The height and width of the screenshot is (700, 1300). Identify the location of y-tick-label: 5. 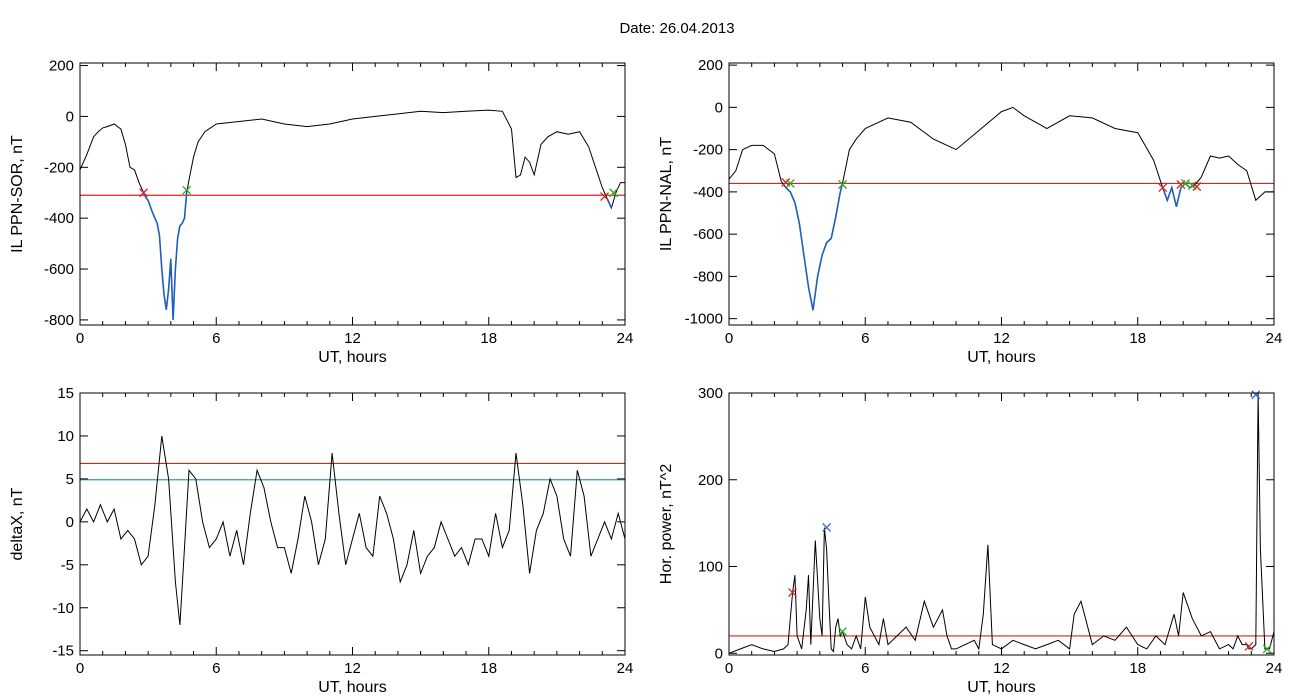
(70, 479).